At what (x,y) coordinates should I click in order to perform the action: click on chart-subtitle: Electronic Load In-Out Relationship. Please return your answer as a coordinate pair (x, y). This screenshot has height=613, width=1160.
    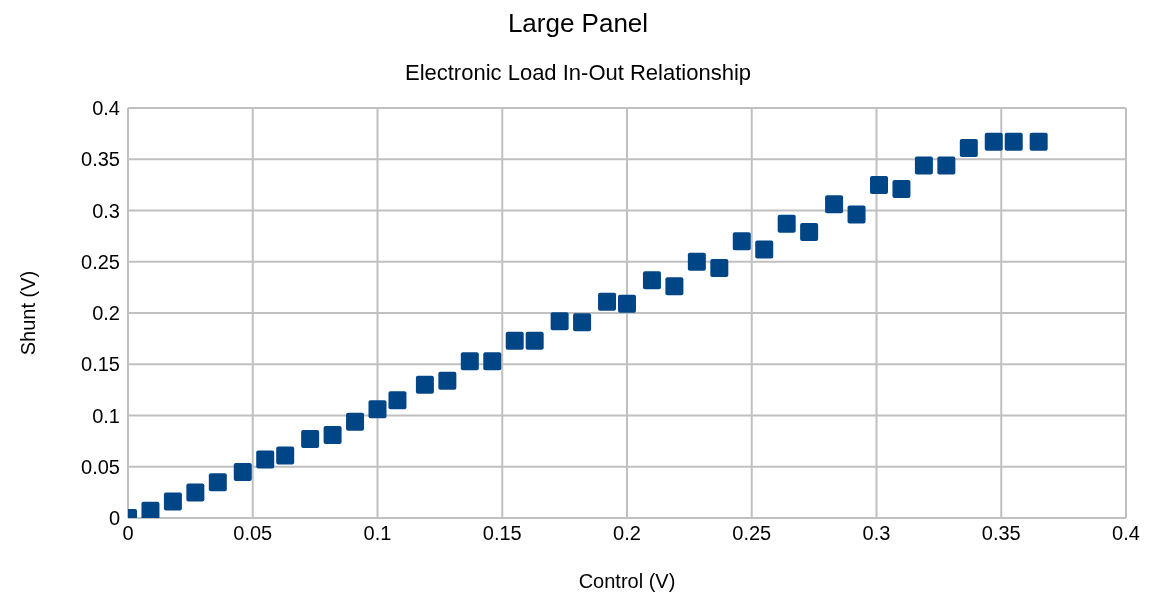
    Looking at the image, I should click on (578, 73).